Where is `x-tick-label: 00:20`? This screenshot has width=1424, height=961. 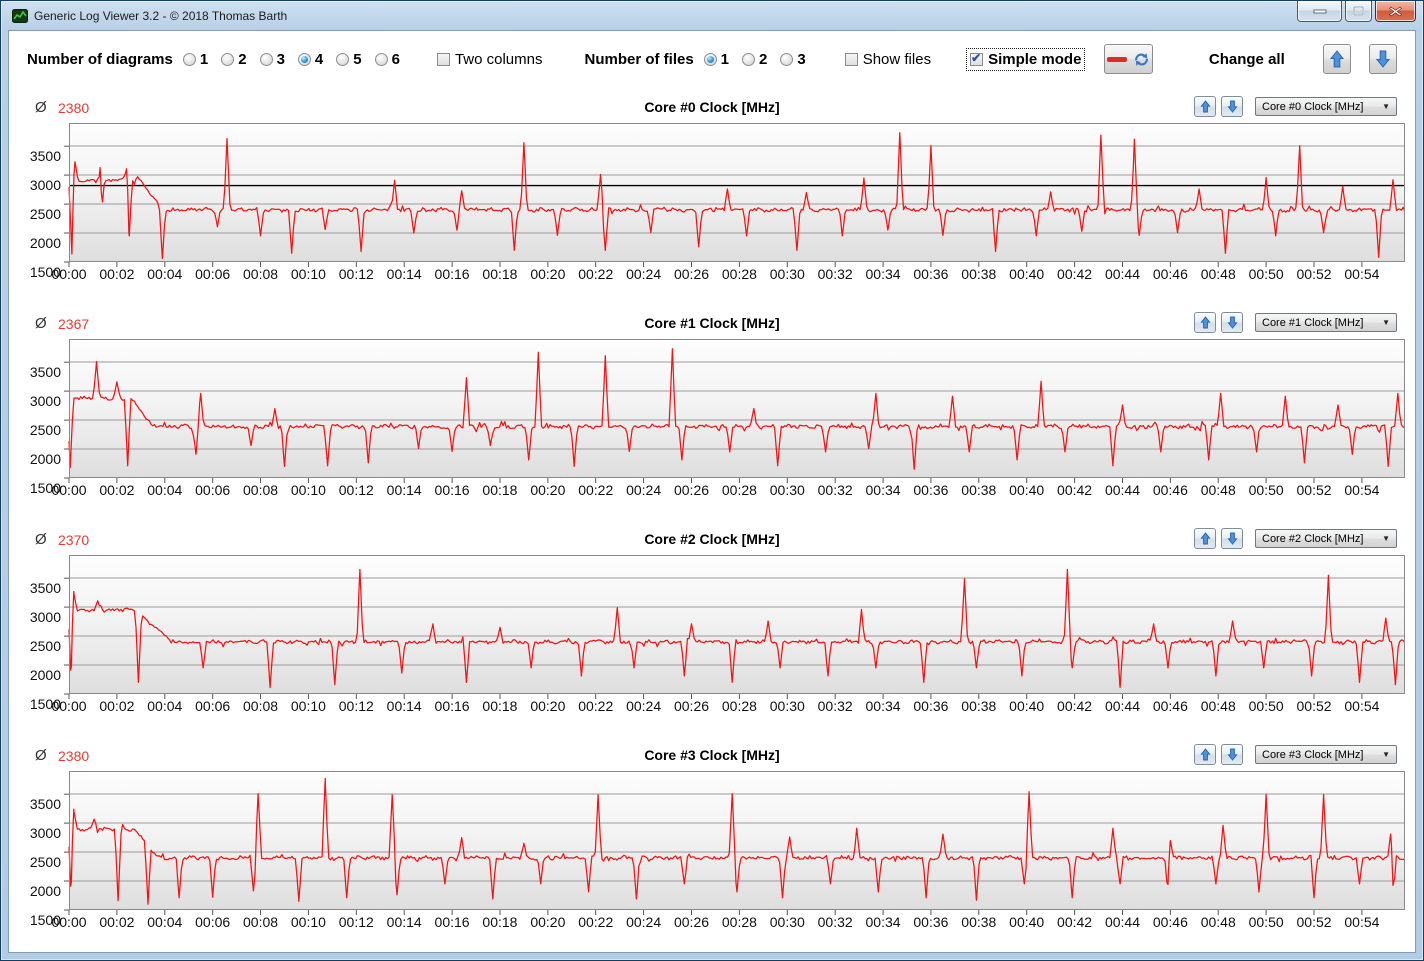 x-tick-label: 00:20 is located at coordinates (548, 274).